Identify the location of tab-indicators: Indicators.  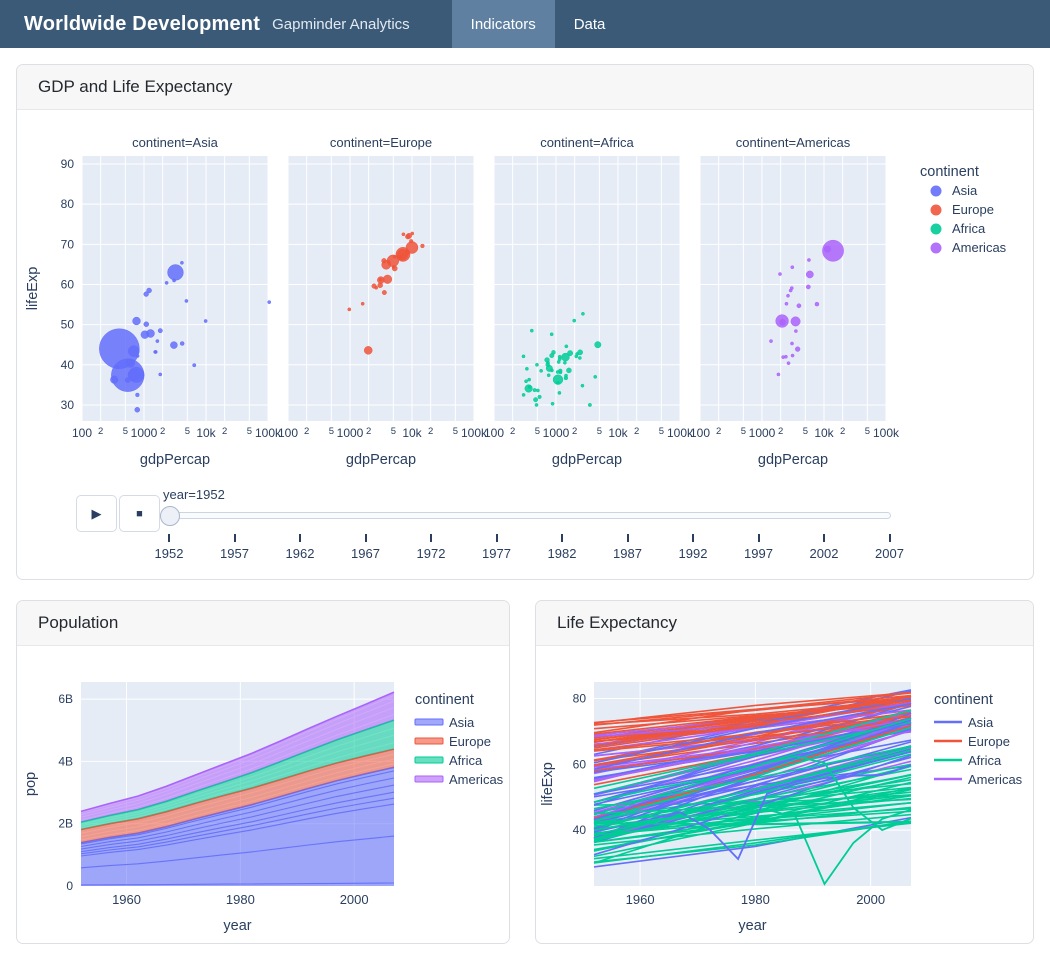
(503, 24).